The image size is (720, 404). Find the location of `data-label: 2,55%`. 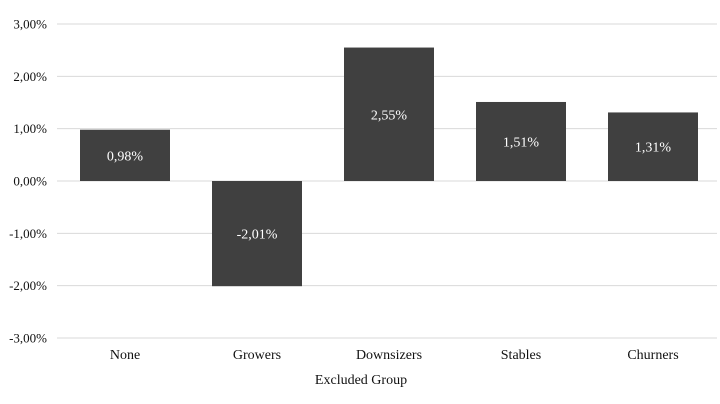

data-label: 2,55% is located at coordinates (389, 115).